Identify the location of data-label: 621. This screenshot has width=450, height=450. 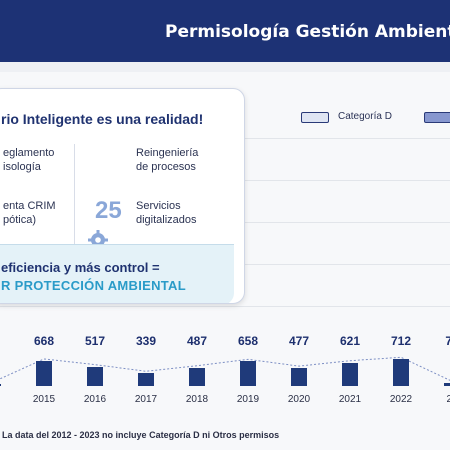
(350, 341).